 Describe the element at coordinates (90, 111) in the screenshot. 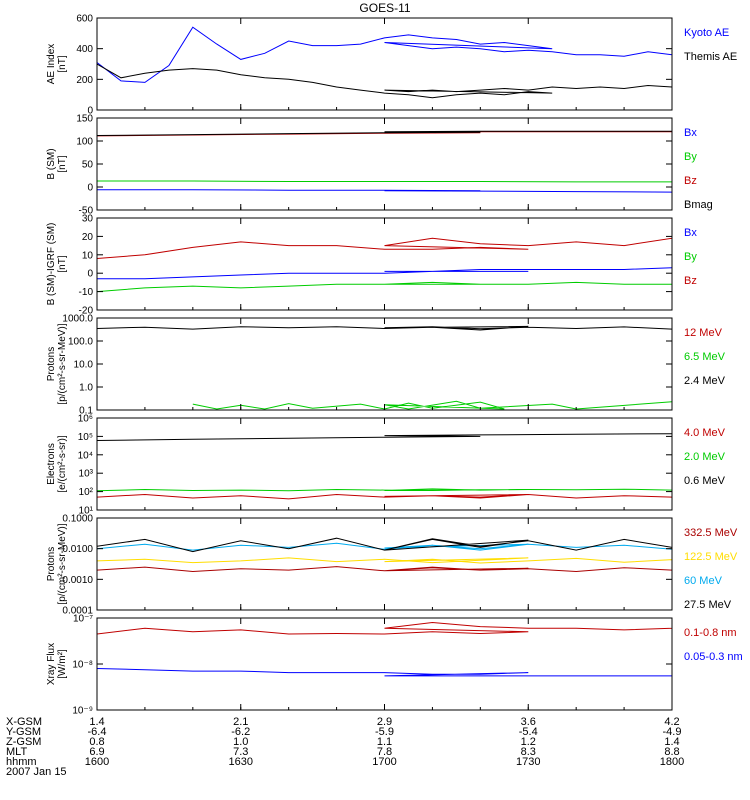

I see `y-tick-label-ae-0: 0` at that location.